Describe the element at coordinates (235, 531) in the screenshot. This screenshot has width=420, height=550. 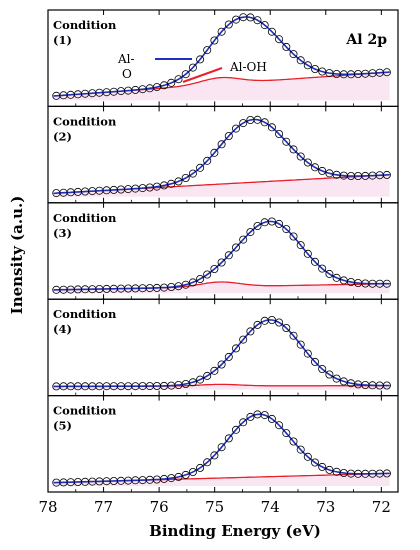
I see `x-axis-label: Binding Energy (eV)` at that location.